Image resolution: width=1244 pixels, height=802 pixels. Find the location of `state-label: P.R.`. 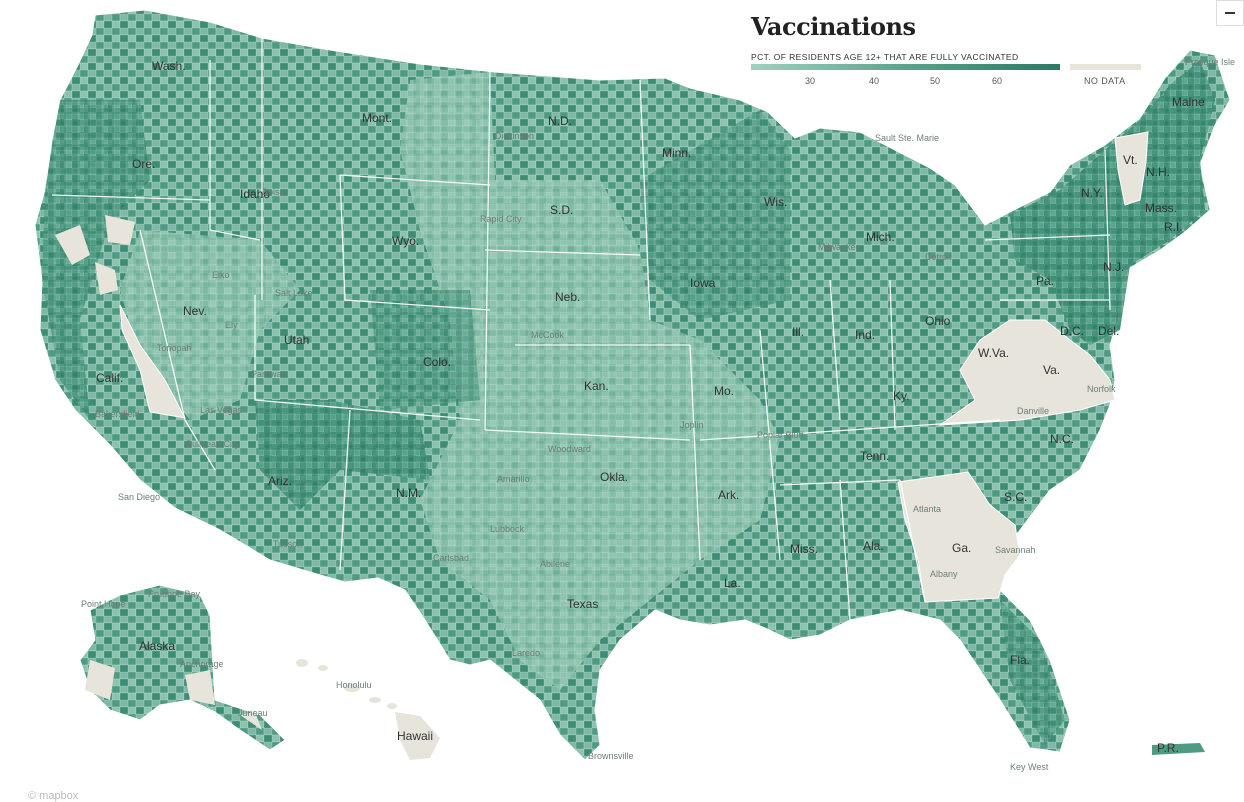

state-label: P.R. is located at coordinates (1168, 748).